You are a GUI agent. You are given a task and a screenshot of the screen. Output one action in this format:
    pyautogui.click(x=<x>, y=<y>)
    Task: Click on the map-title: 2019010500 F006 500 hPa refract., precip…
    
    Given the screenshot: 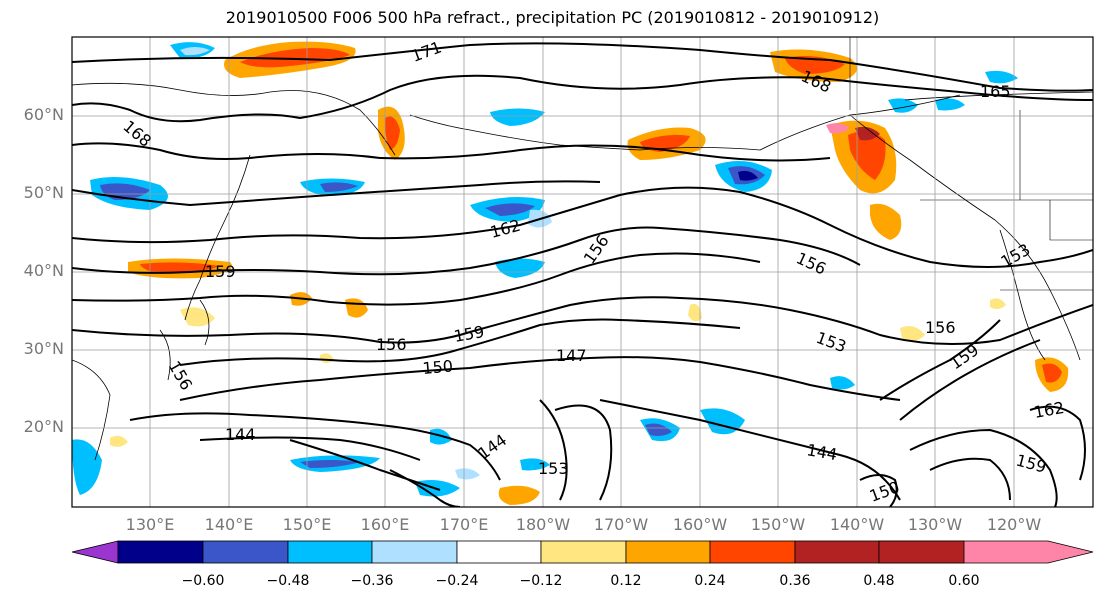 What is the action you would take?
    pyautogui.click(x=552, y=17)
    